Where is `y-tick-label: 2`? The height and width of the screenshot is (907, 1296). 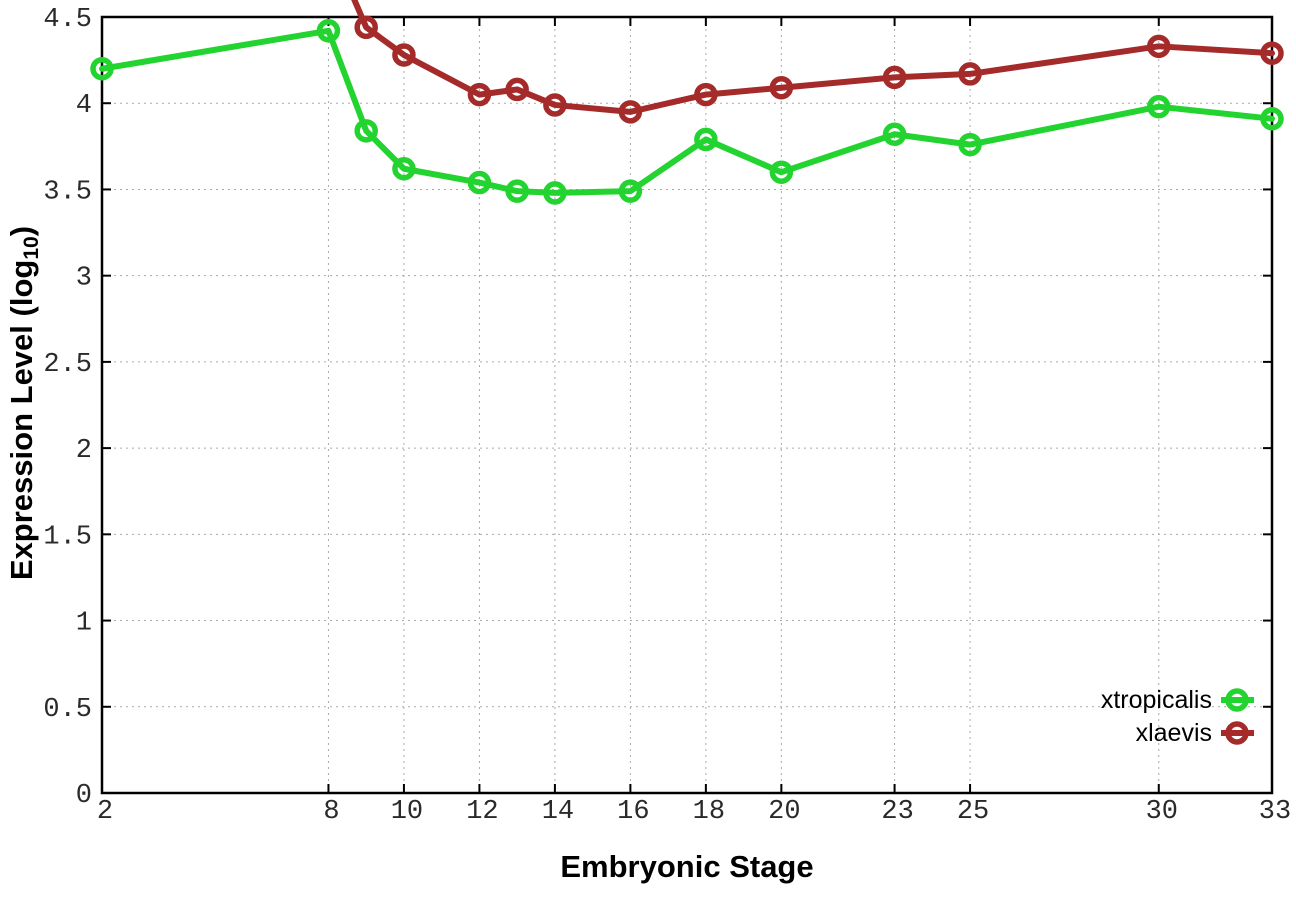 y-tick-label: 2 is located at coordinates (84, 451).